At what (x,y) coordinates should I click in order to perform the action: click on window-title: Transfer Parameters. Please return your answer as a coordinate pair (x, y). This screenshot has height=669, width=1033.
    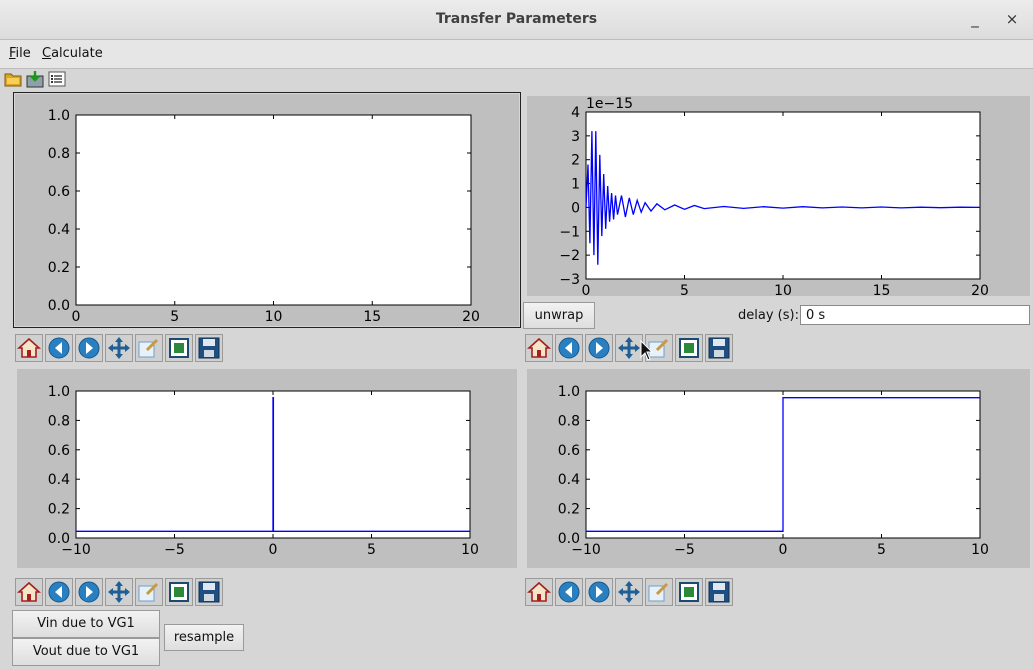
    Looking at the image, I should click on (516, 19).